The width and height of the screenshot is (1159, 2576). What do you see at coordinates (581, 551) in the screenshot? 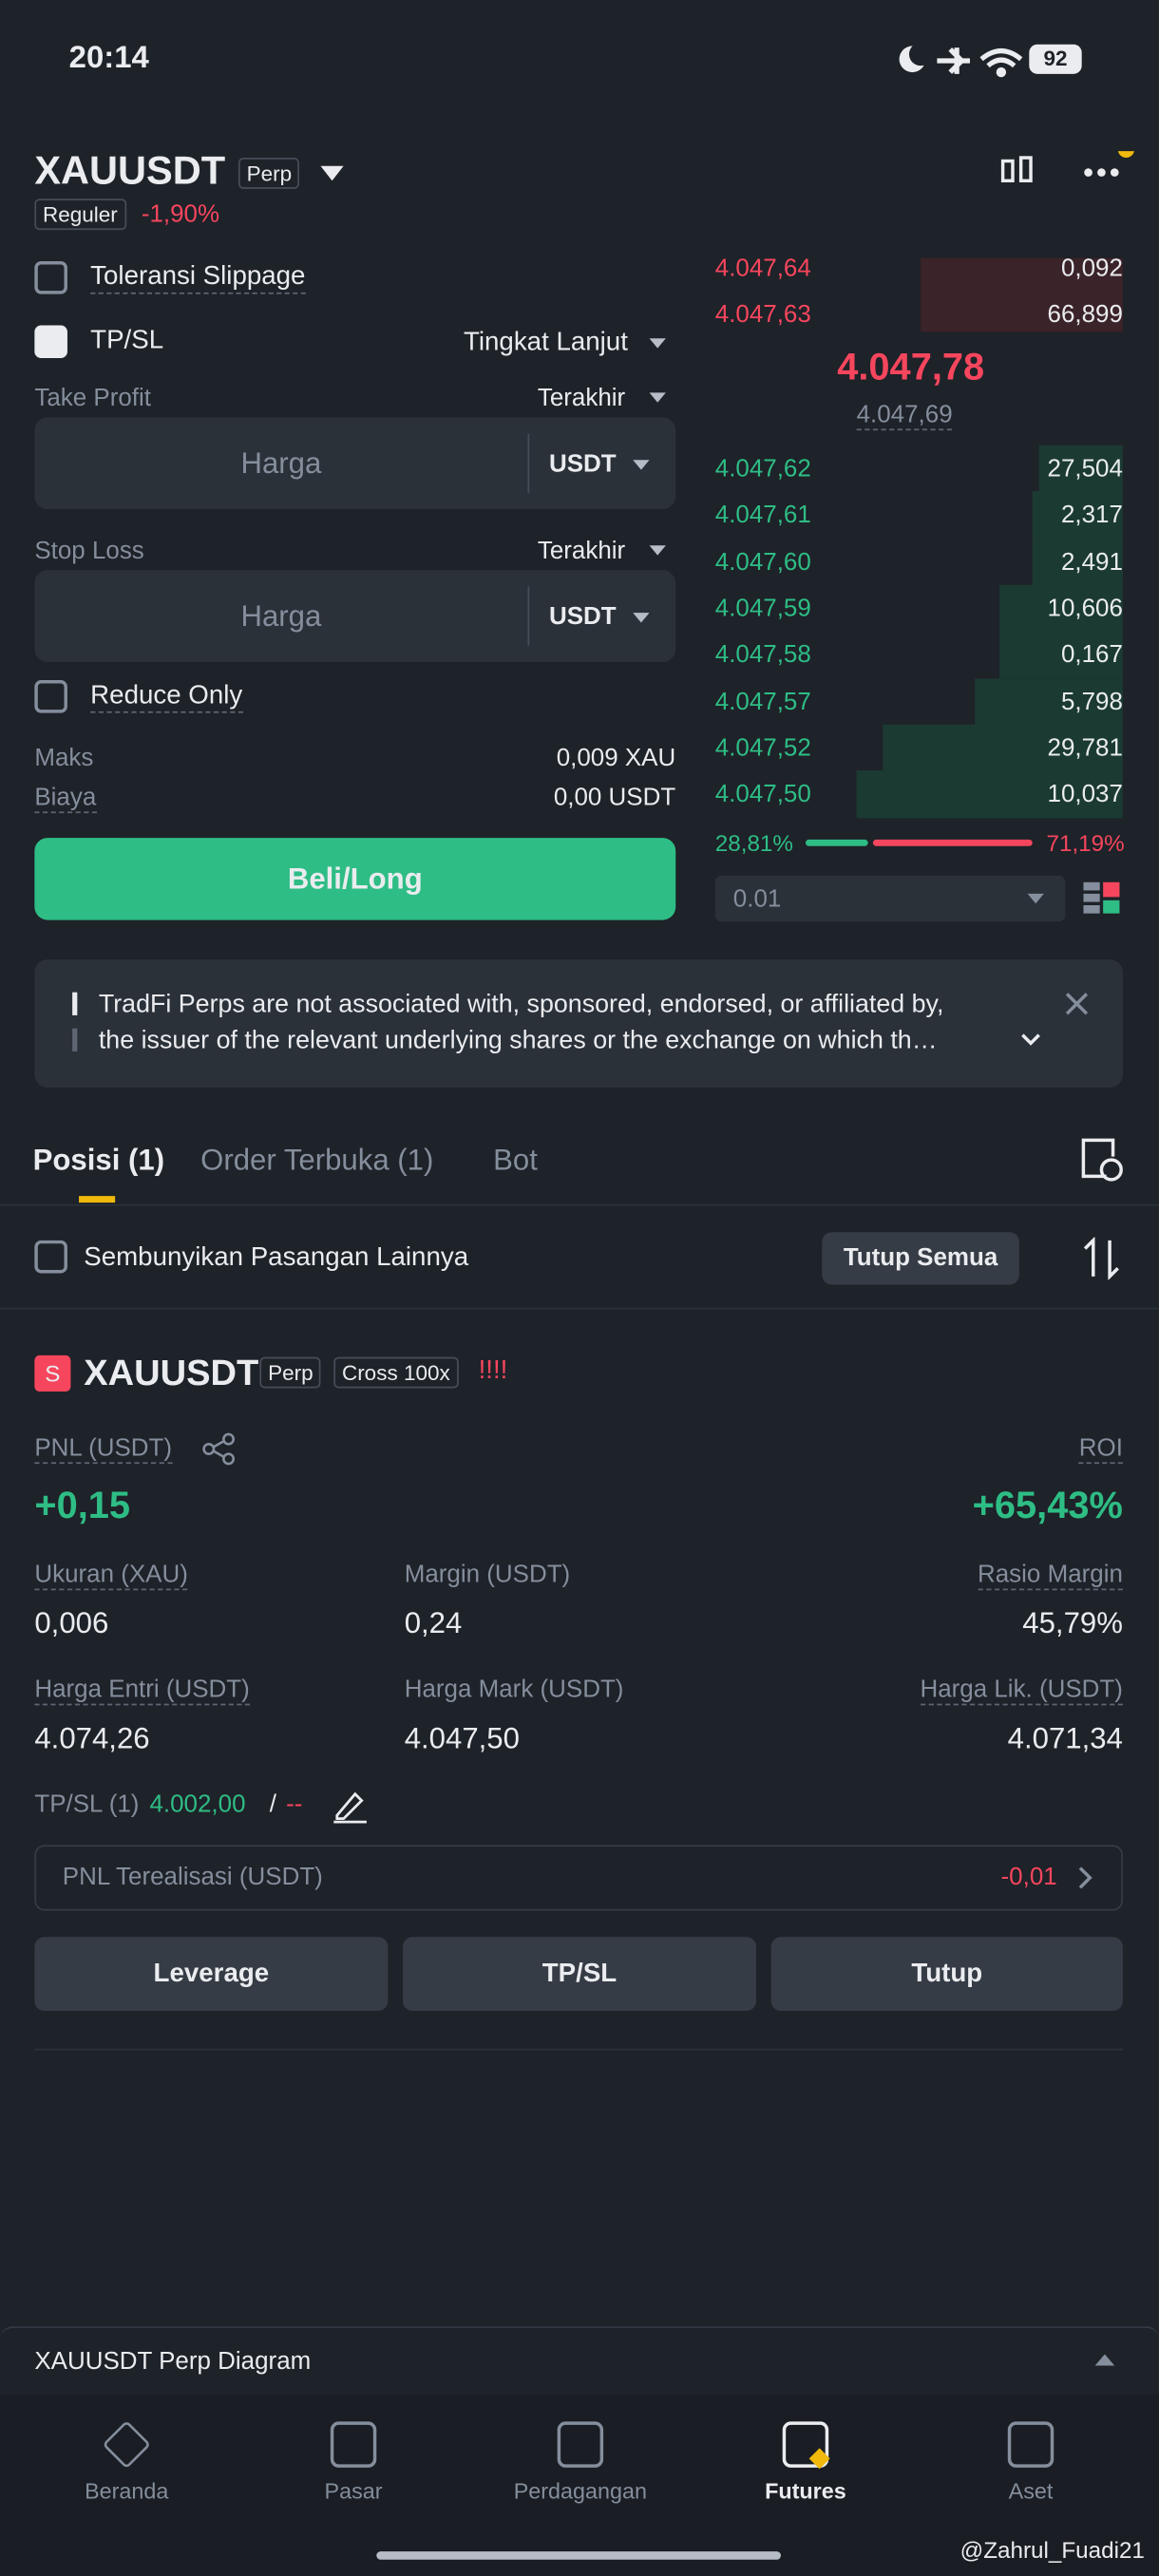
I see `sl-trigger: Terakhir` at bounding box center [581, 551].